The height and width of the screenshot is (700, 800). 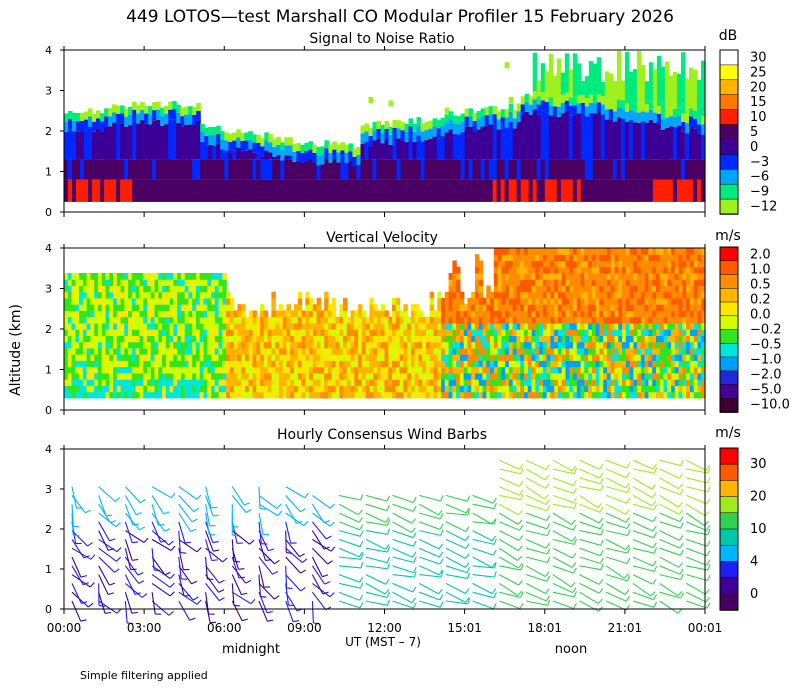 I want to click on y-tick-label: 4, so click(x=48, y=449).